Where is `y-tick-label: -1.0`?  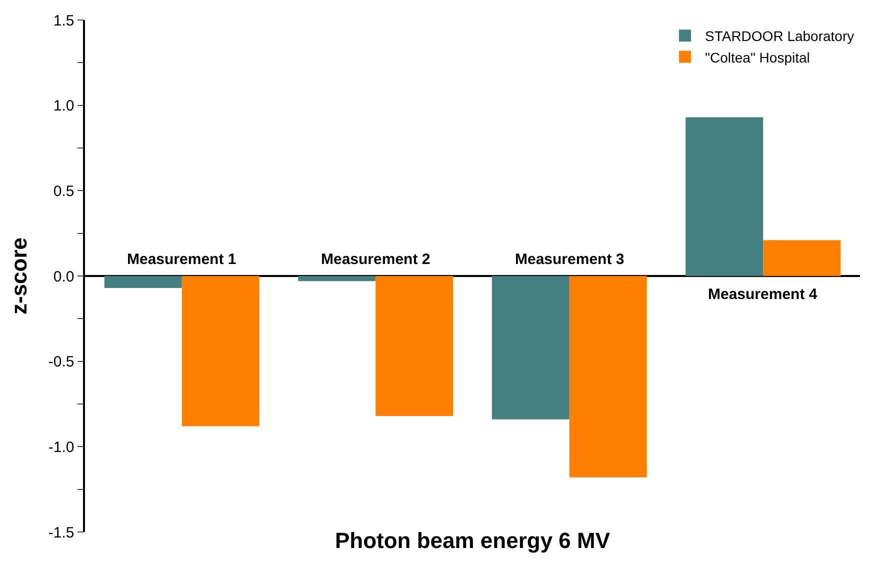
y-tick-label: -1.0 is located at coordinates (61, 447).